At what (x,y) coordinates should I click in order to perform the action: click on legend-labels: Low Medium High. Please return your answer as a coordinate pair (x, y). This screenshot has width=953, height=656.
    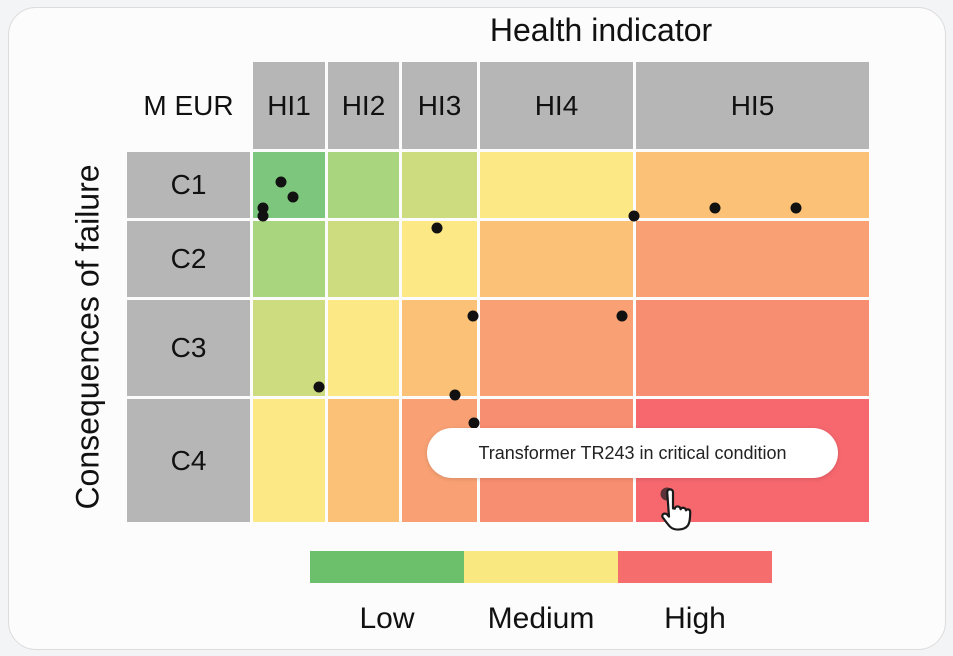
    Looking at the image, I should click on (541, 619).